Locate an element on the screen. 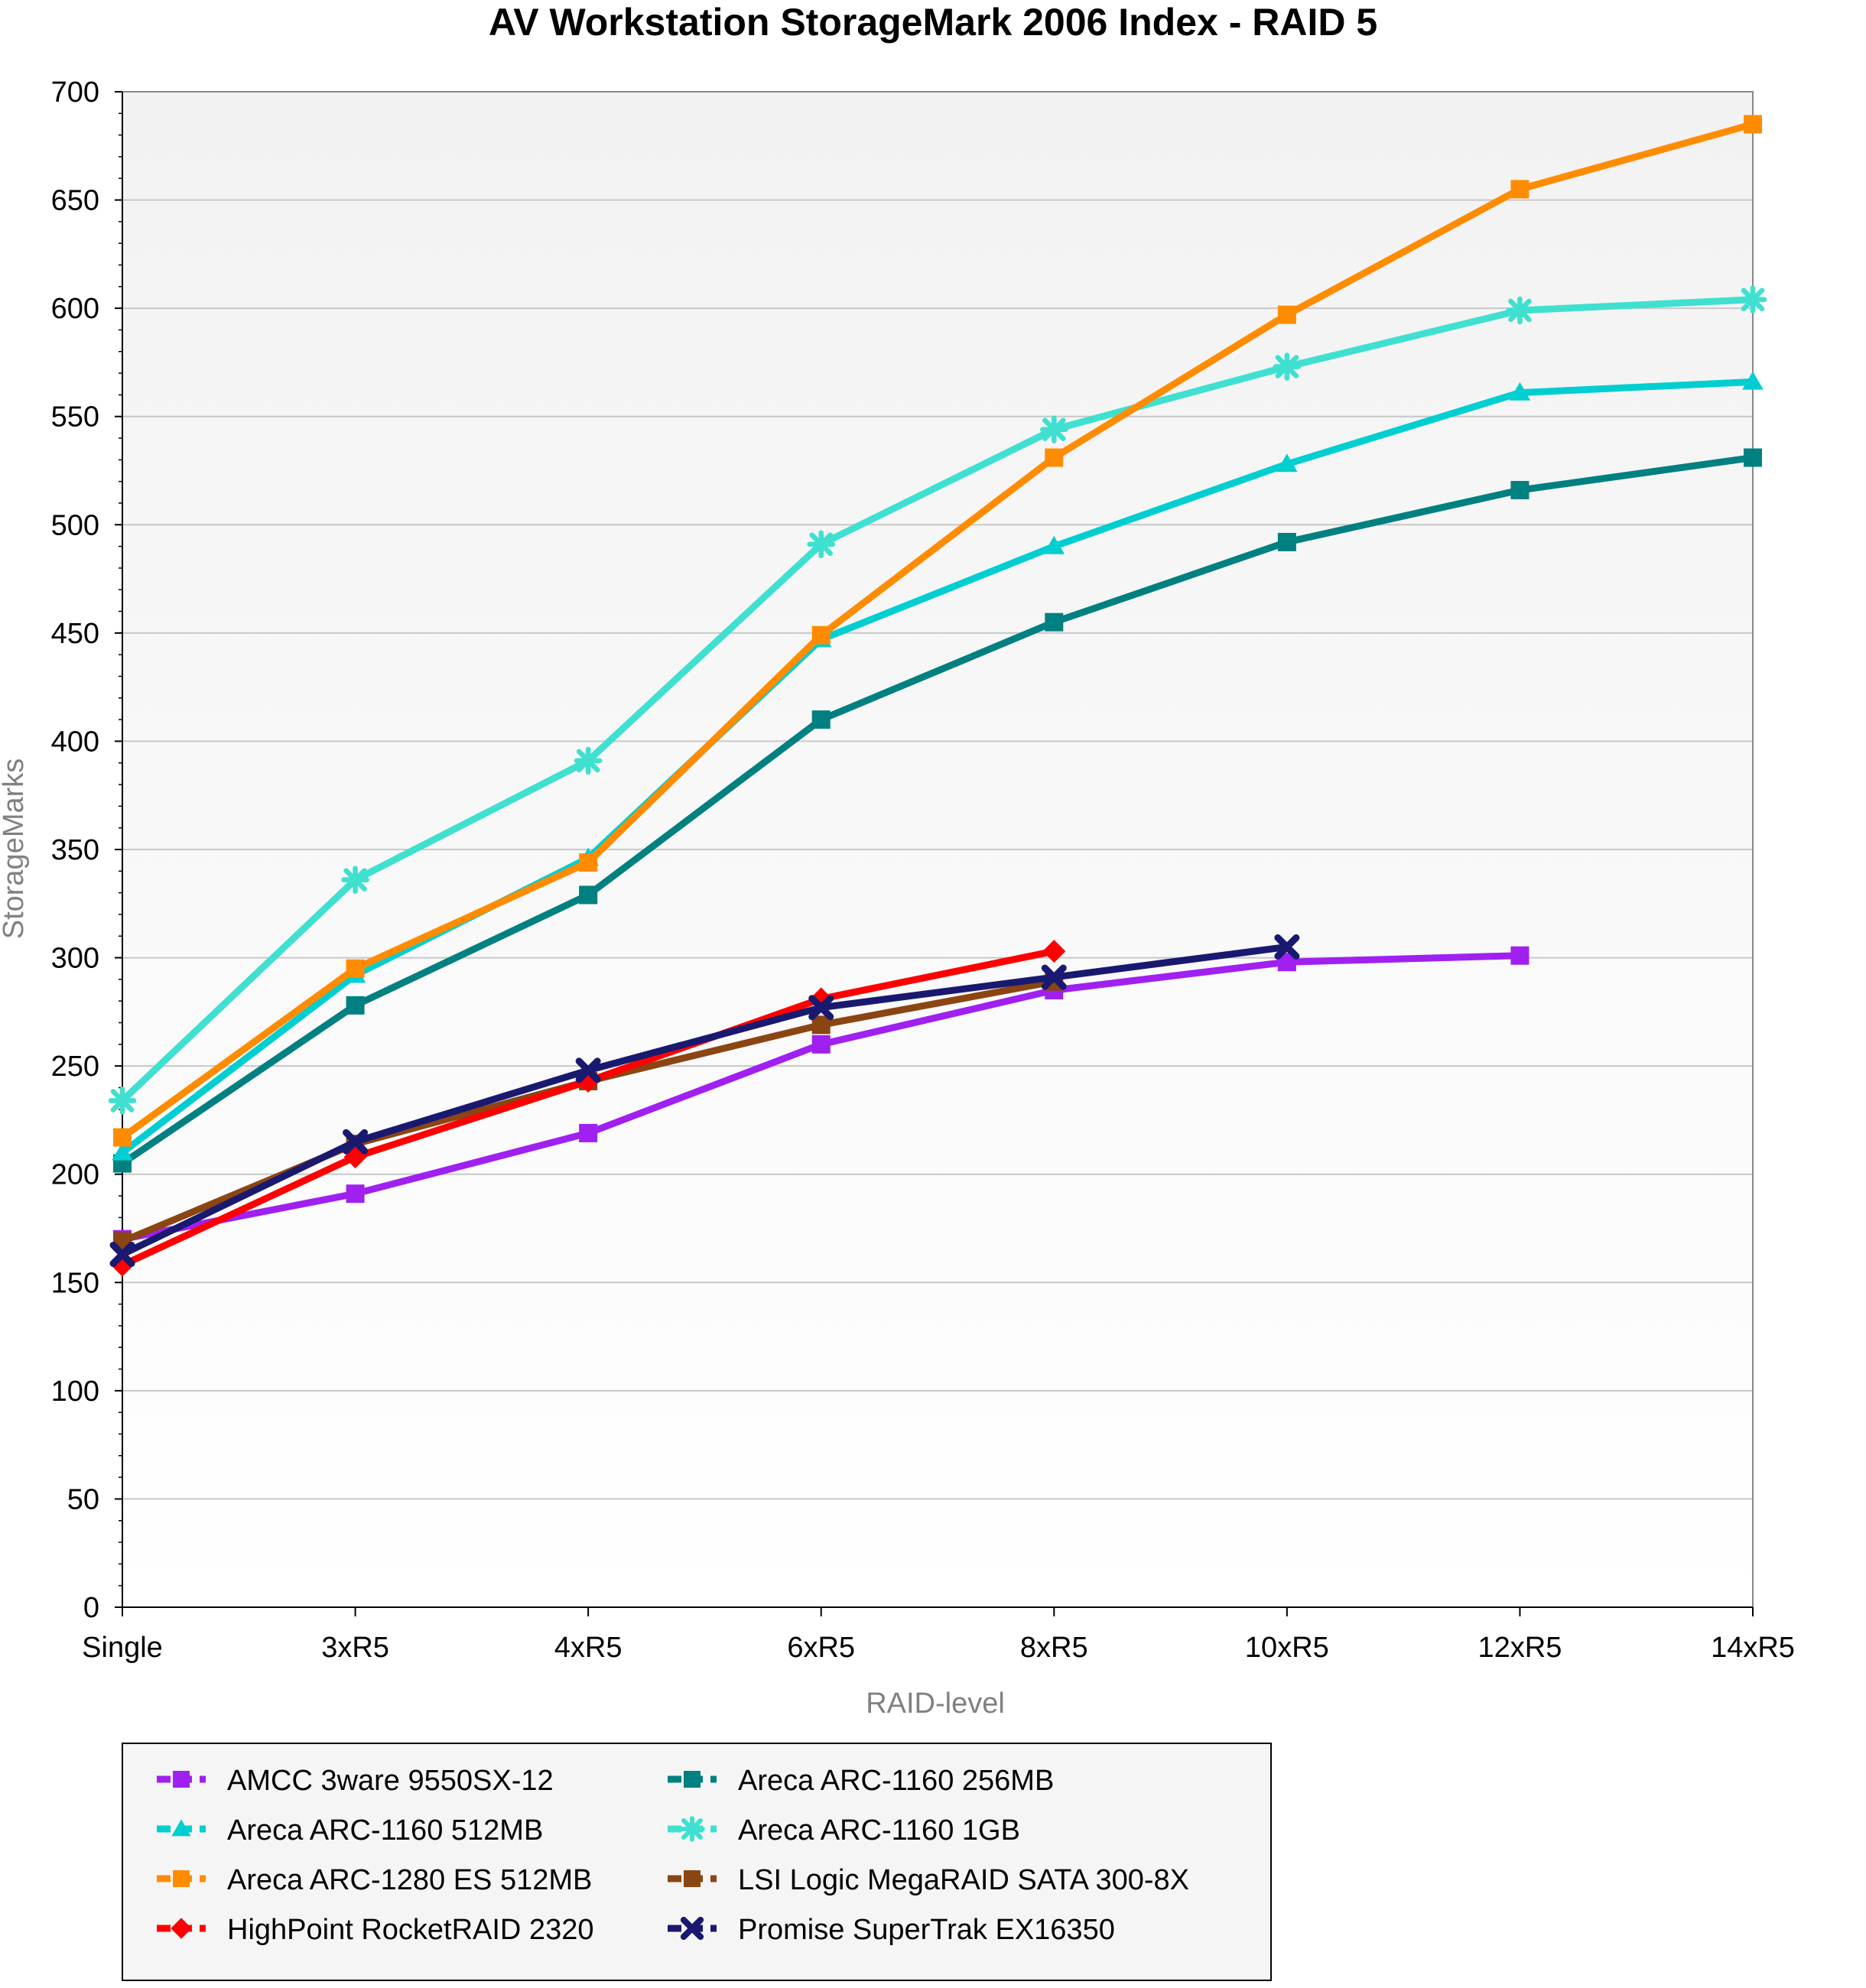 Image resolution: width=1866 pixels, height=1988 pixels. legend-item-highpoint-rocketraid-2320: HighPoint RocketRAID 2320 is located at coordinates (375, 1930).